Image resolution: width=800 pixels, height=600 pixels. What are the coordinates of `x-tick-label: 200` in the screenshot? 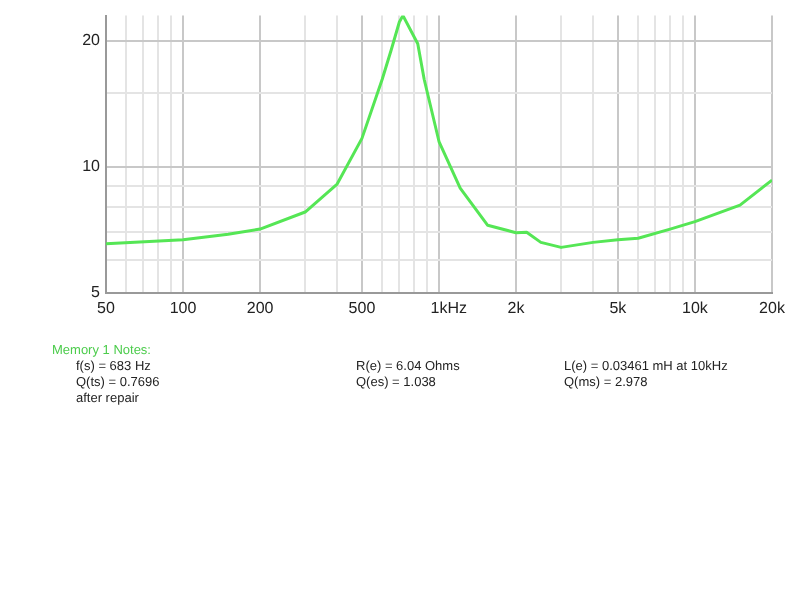 It's located at (260, 307).